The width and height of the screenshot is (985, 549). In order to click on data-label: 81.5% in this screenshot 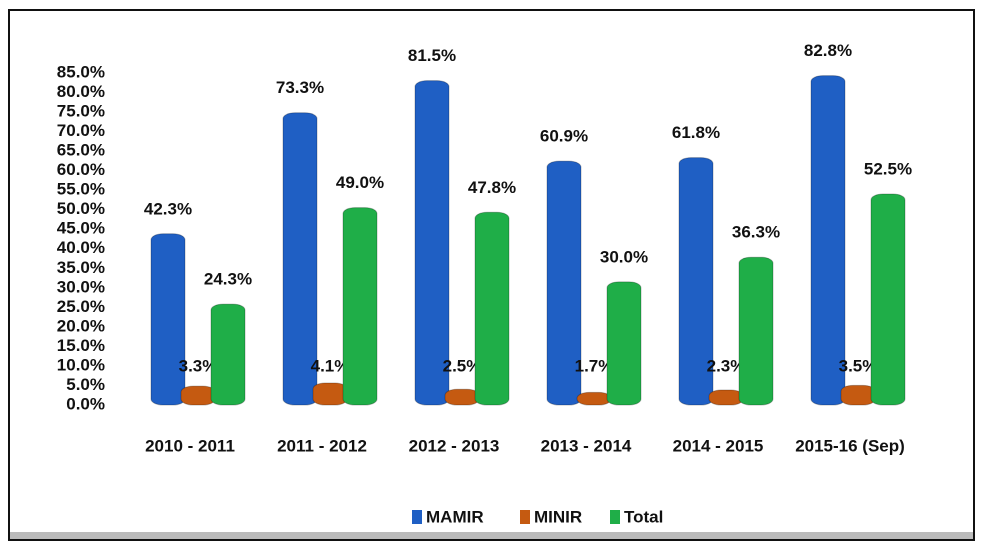, I will do `click(432, 55)`.